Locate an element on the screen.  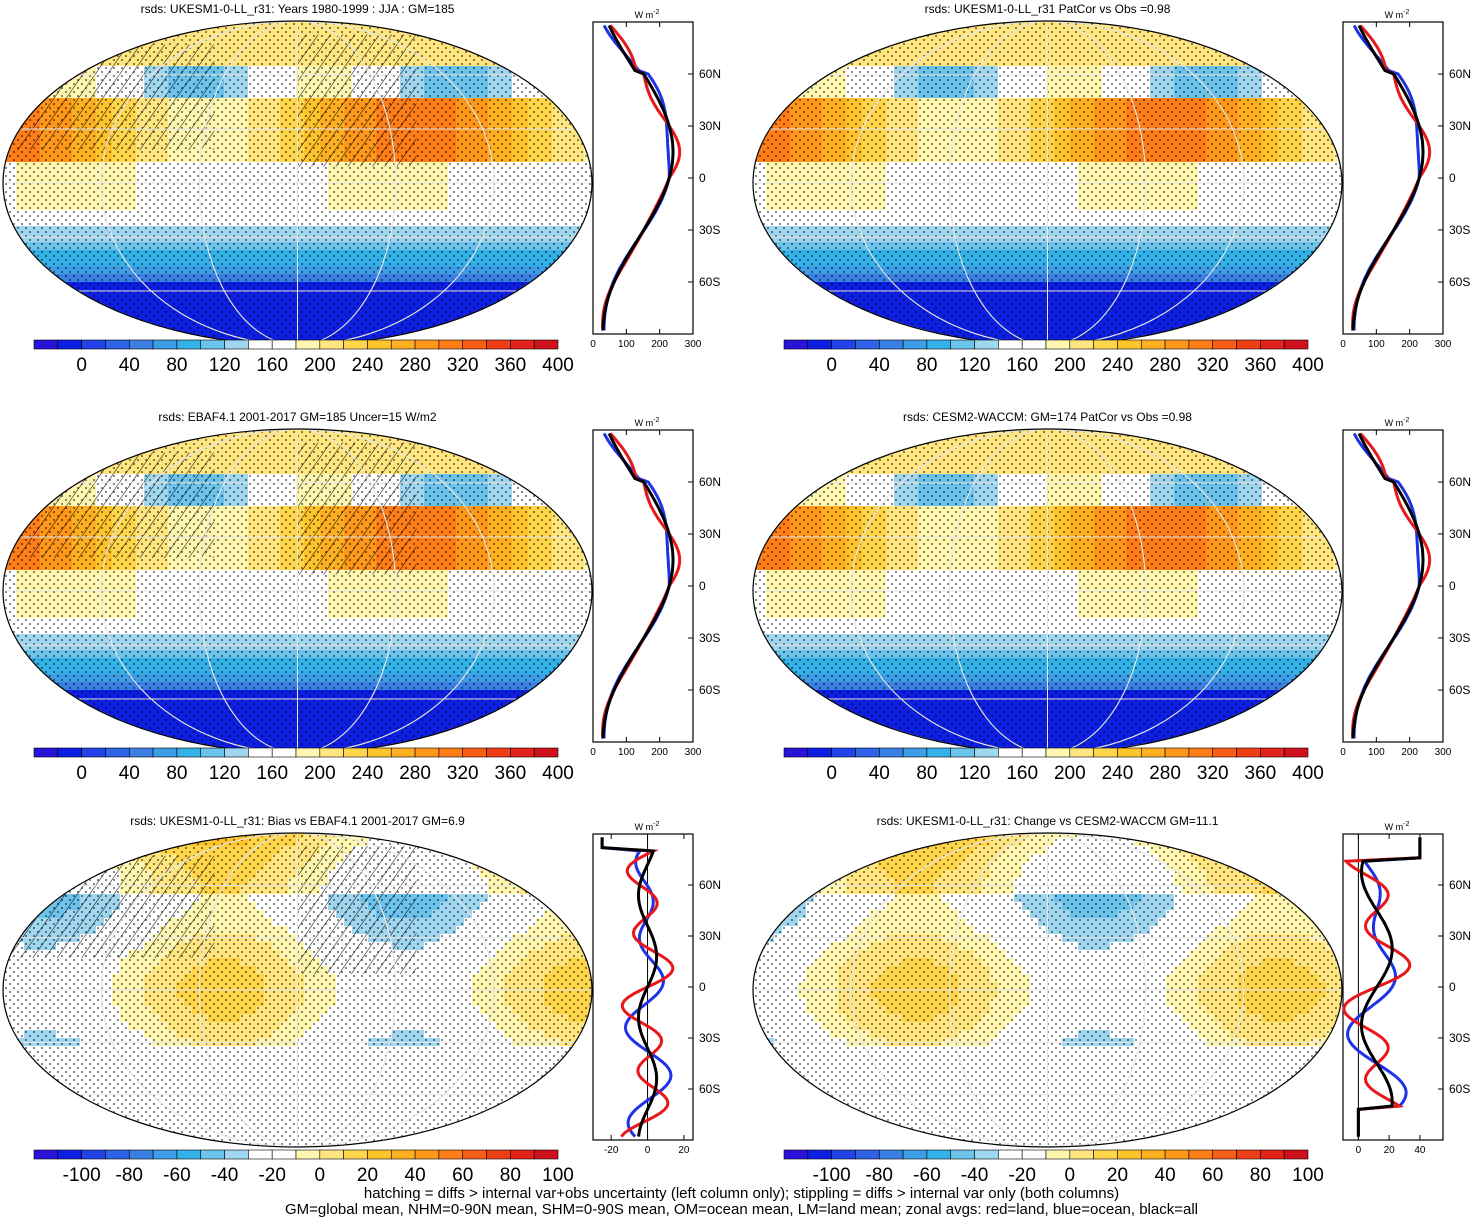
map-outline is located at coordinates (1047, 990).